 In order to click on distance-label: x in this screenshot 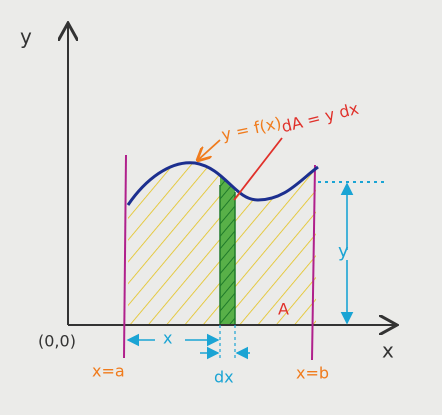, I will do `click(167, 338)`.